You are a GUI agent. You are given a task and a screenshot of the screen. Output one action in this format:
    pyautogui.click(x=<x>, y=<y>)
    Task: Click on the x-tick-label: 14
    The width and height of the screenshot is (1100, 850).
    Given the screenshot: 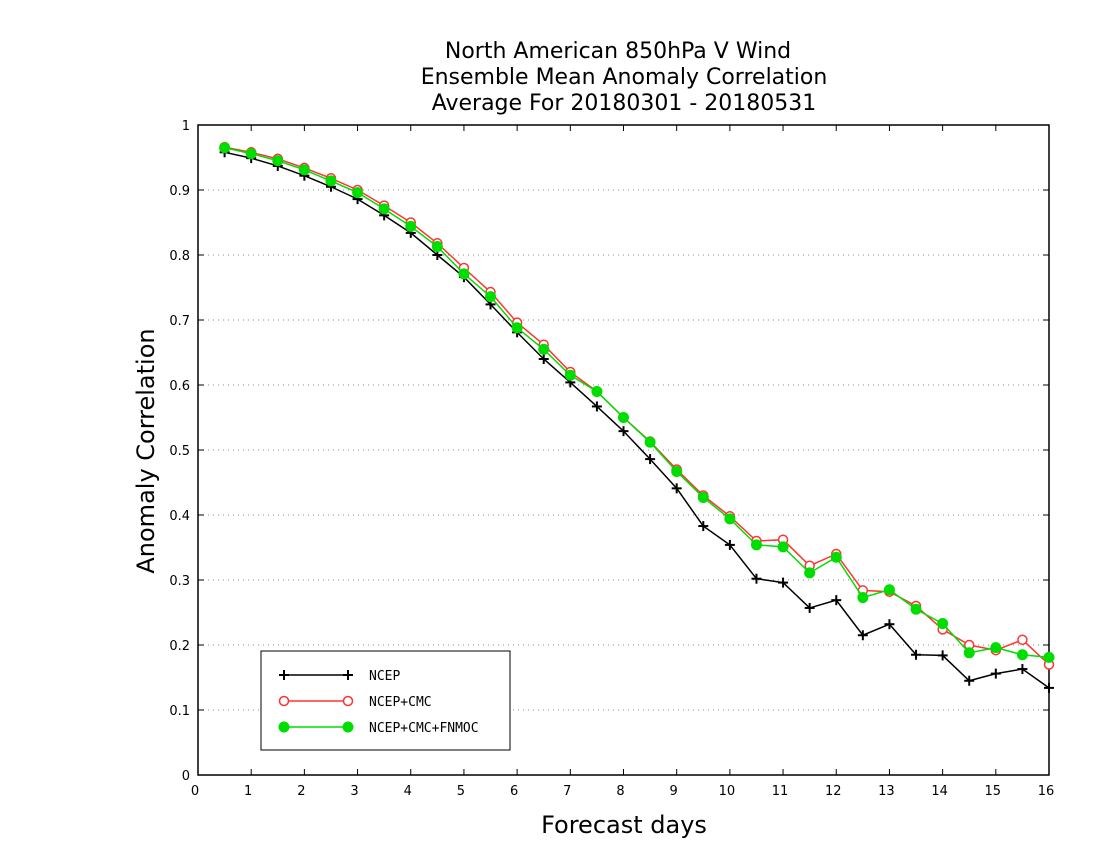 What is the action you would take?
    pyautogui.click(x=939, y=791)
    